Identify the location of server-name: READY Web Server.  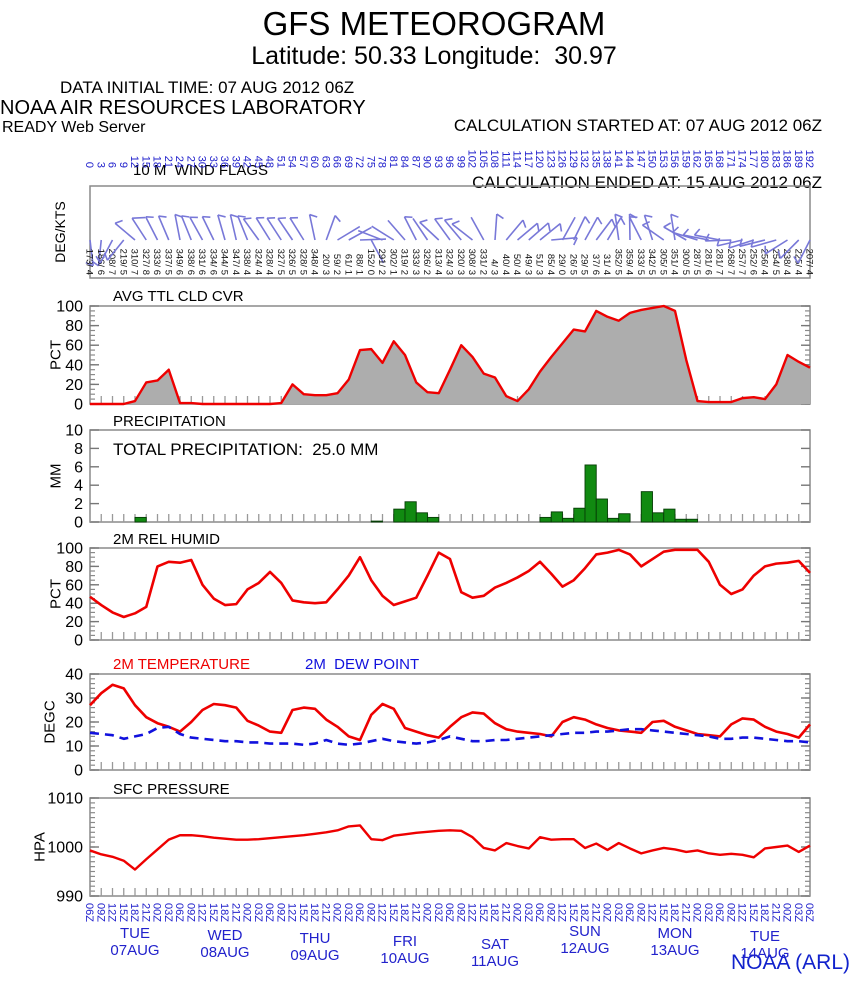
(74, 127).